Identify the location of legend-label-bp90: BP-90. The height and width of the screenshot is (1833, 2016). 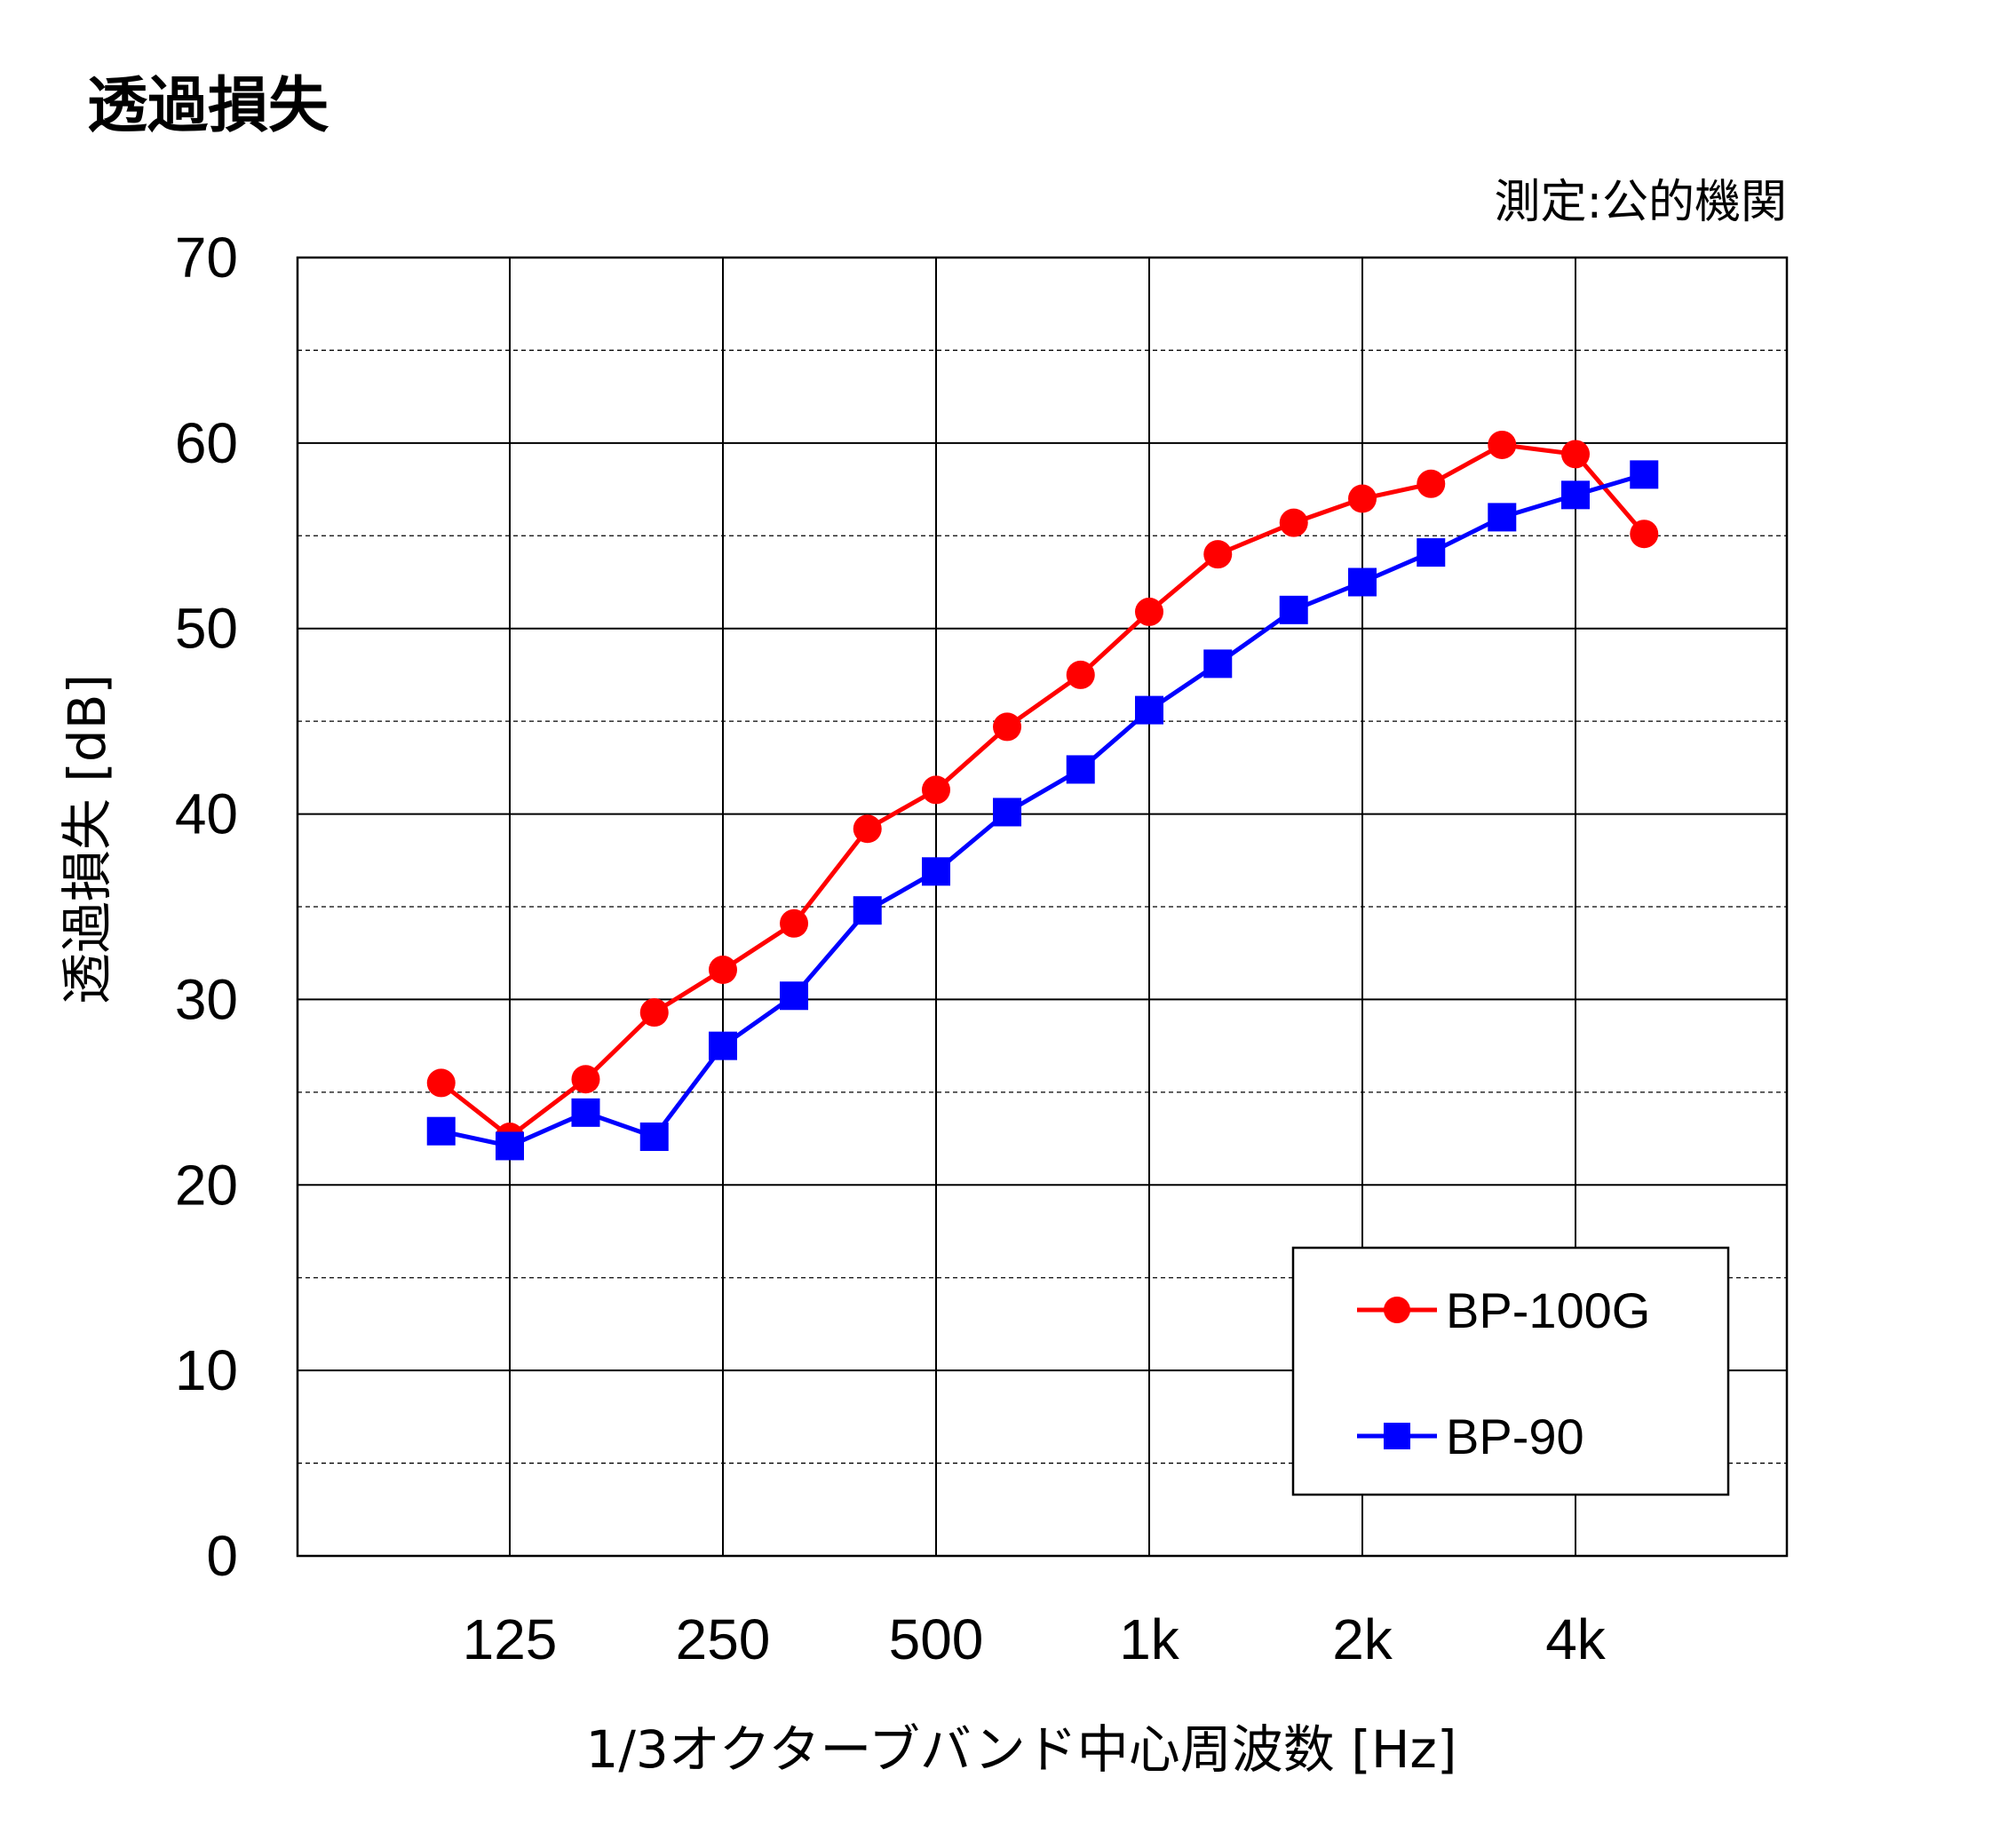
(1515, 1436).